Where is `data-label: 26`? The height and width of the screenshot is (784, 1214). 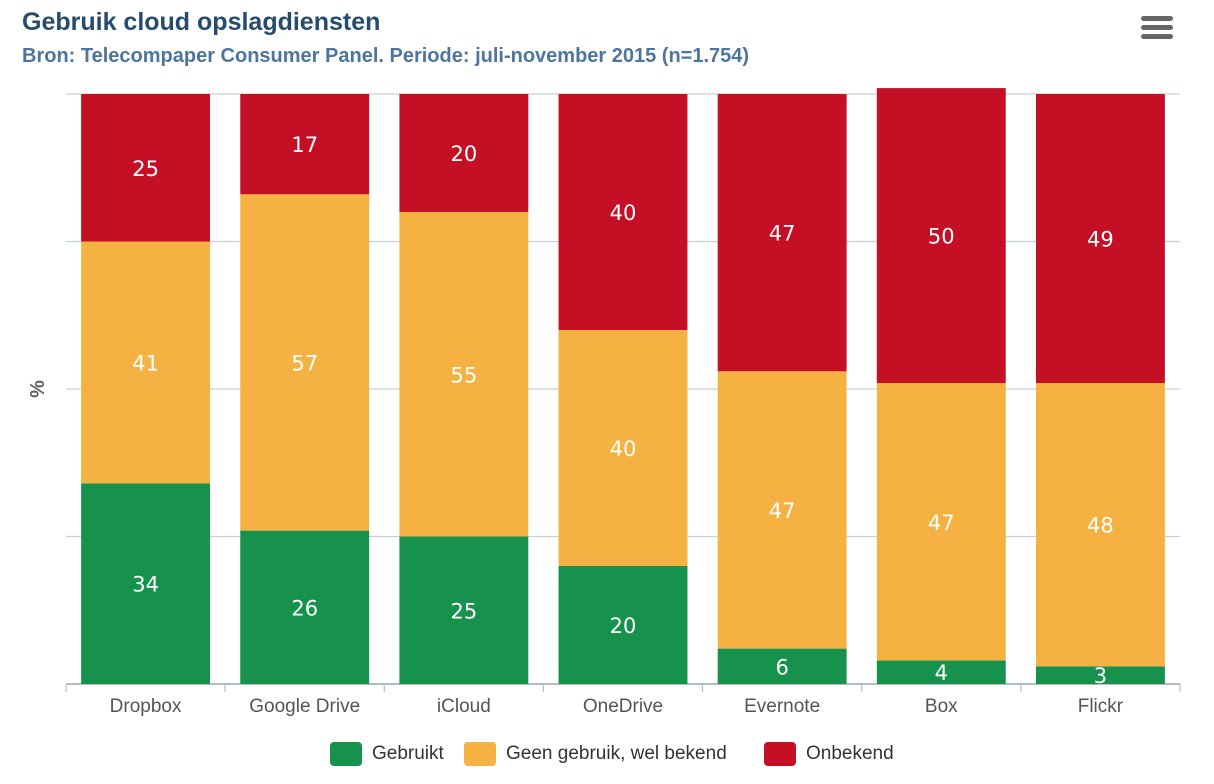
data-label: 26 is located at coordinates (304, 608).